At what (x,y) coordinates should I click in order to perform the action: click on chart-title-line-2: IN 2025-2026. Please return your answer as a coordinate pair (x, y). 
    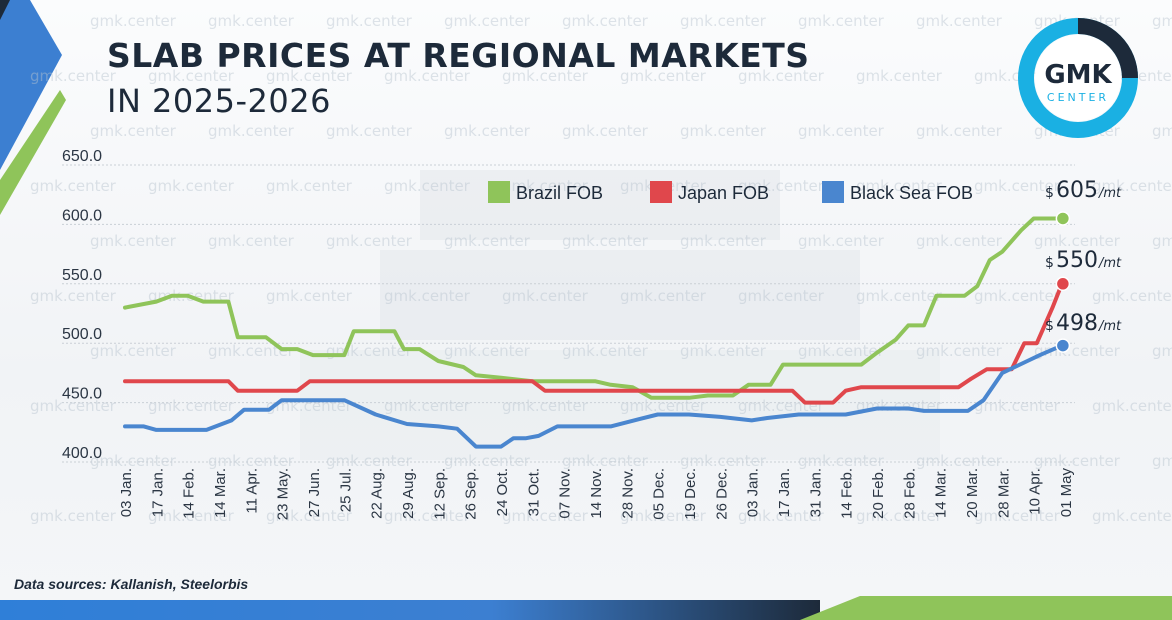
    Looking at the image, I should click on (219, 101).